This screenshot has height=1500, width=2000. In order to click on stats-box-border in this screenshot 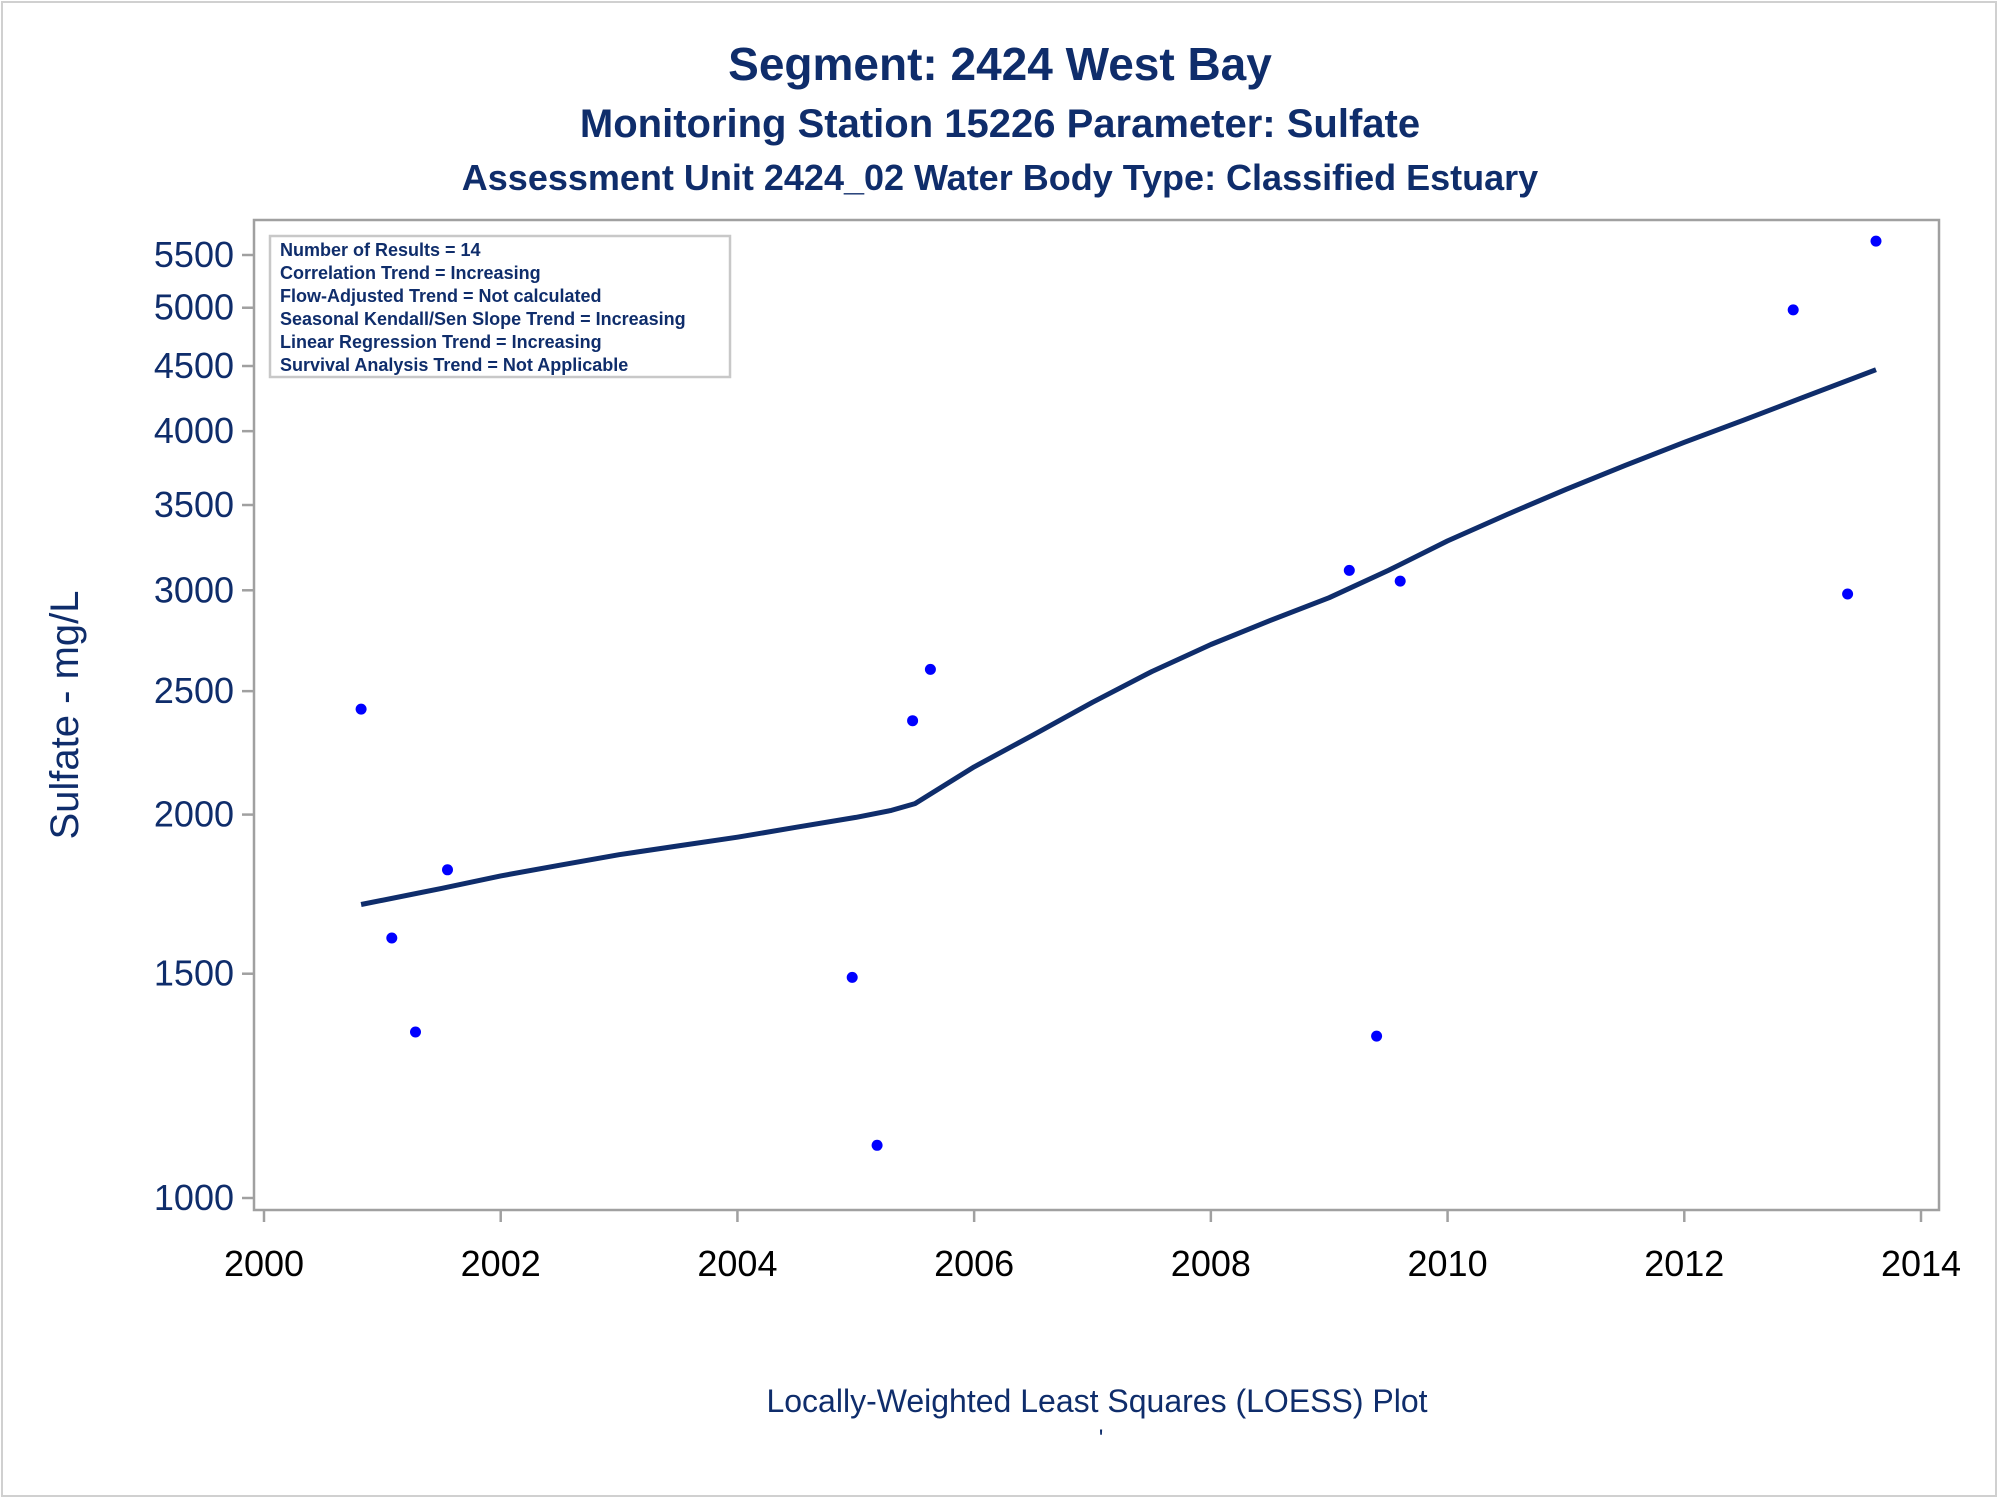, I will do `click(500, 306)`.